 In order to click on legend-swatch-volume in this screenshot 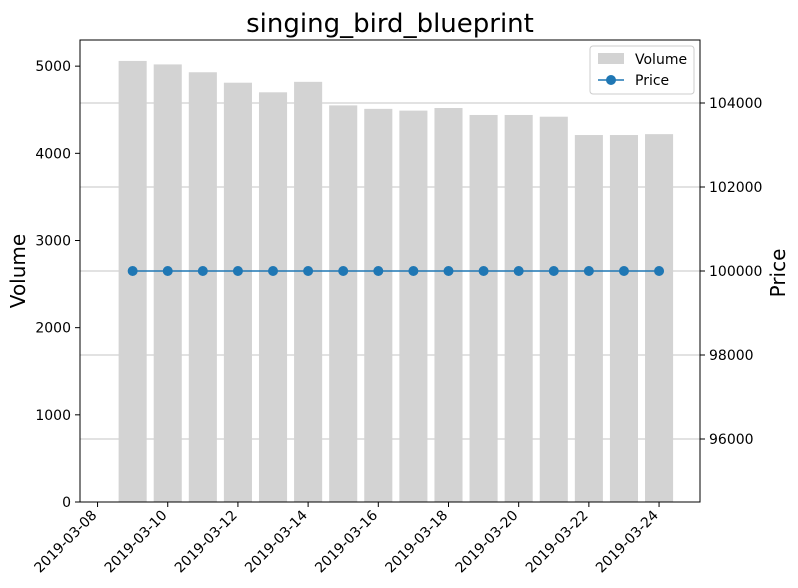, I will do `click(611, 58)`.